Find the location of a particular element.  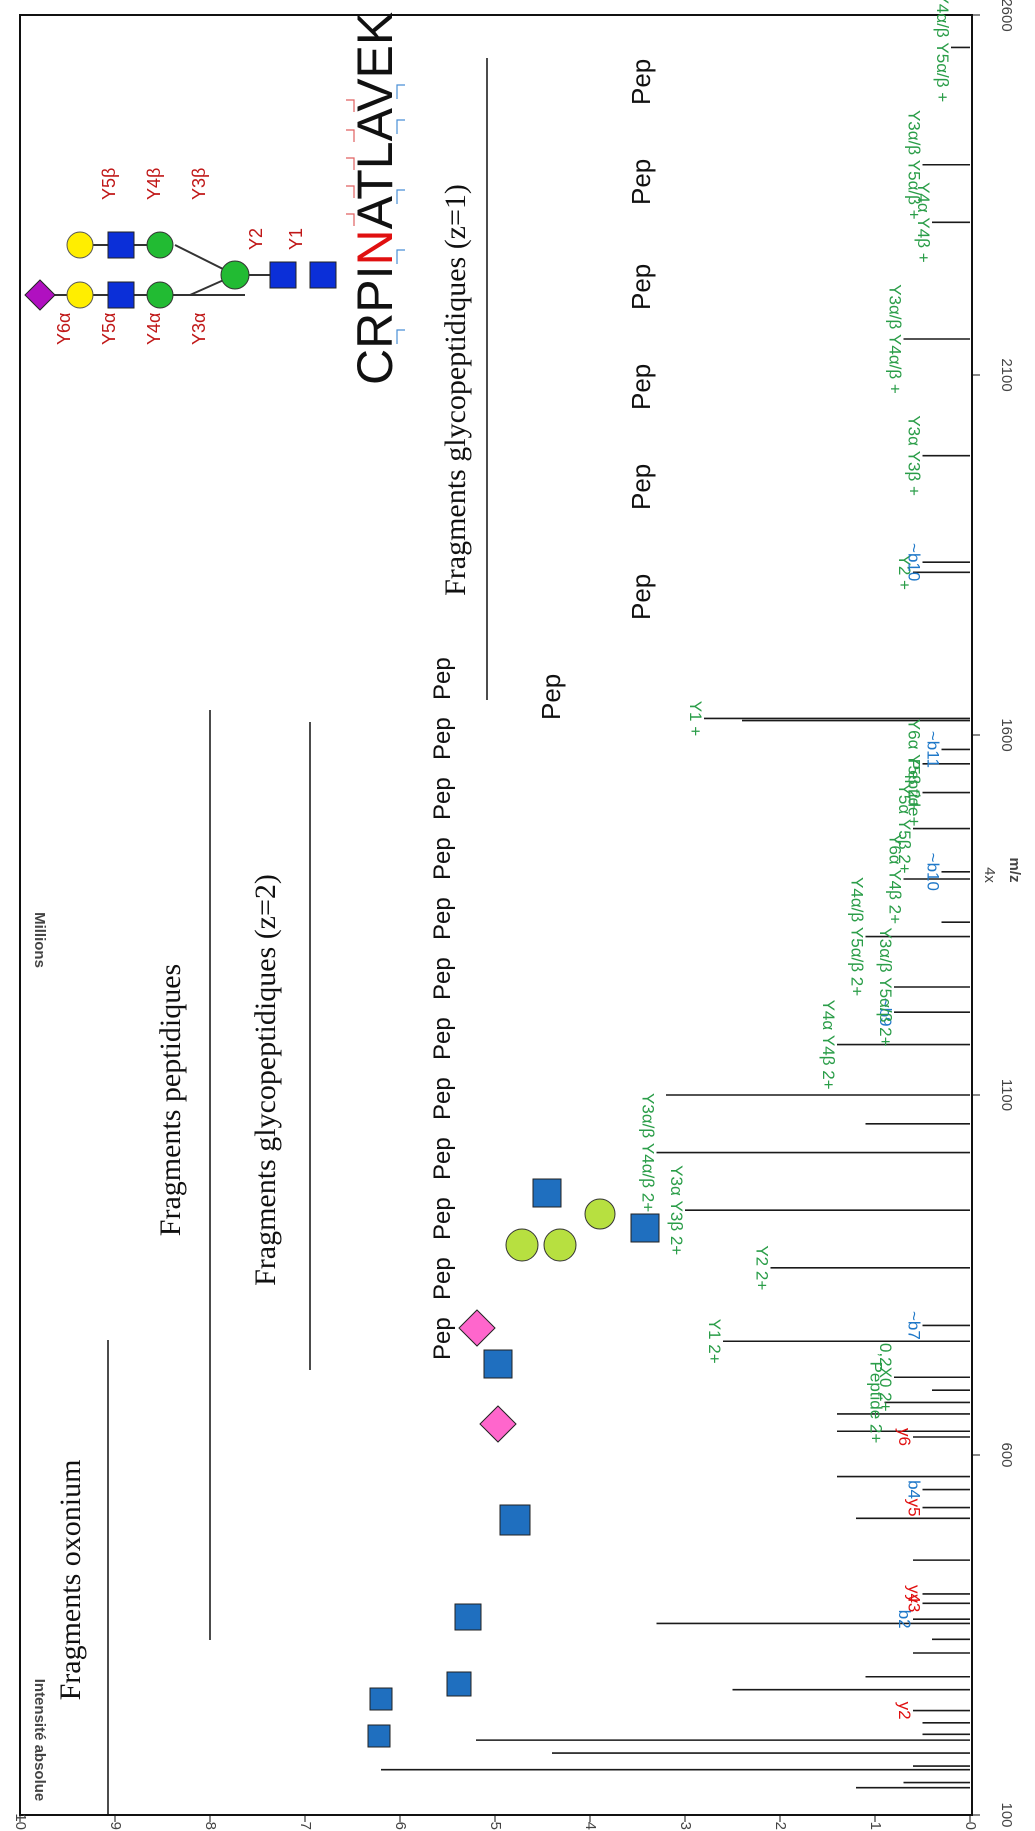

peak-label-49: ~b10 is located at coordinates (914, 562).